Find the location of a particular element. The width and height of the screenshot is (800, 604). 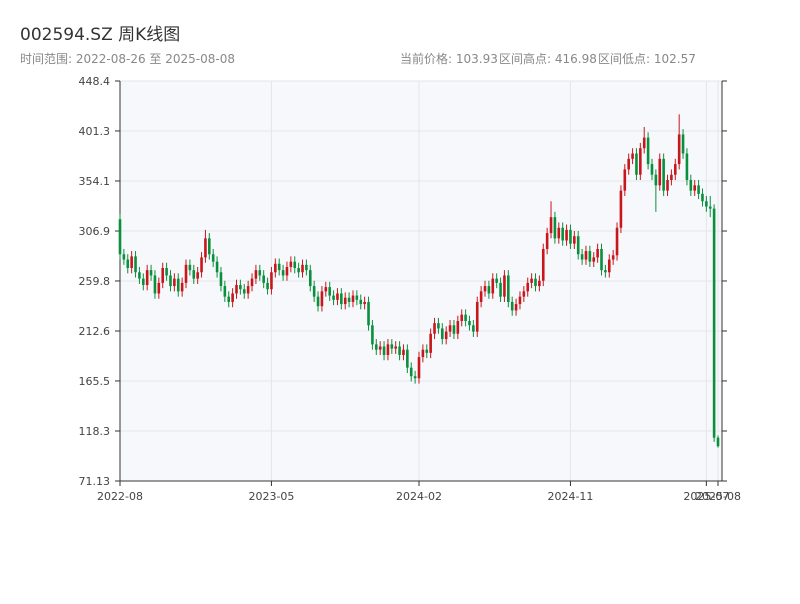

y-tick-label: 306.9 is located at coordinates (95, 231).